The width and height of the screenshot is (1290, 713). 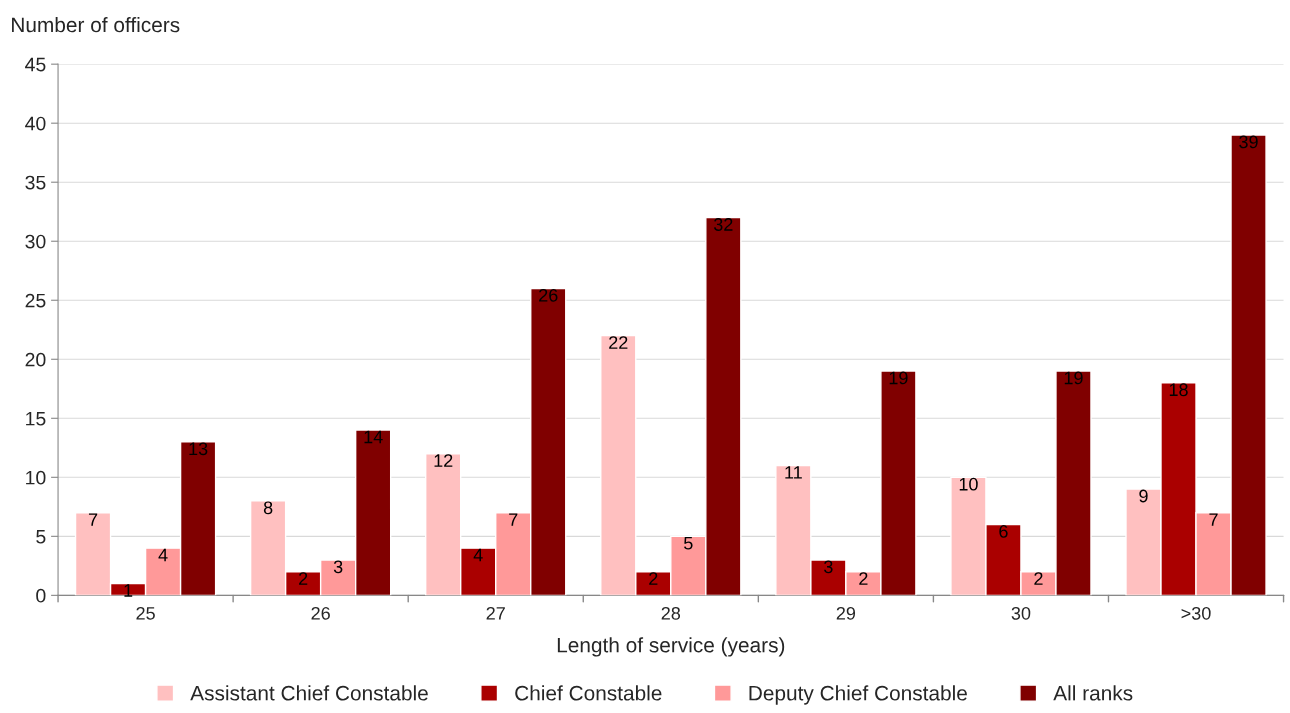 What do you see at coordinates (268, 508) in the screenshot?
I see `data-label: 8` at bounding box center [268, 508].